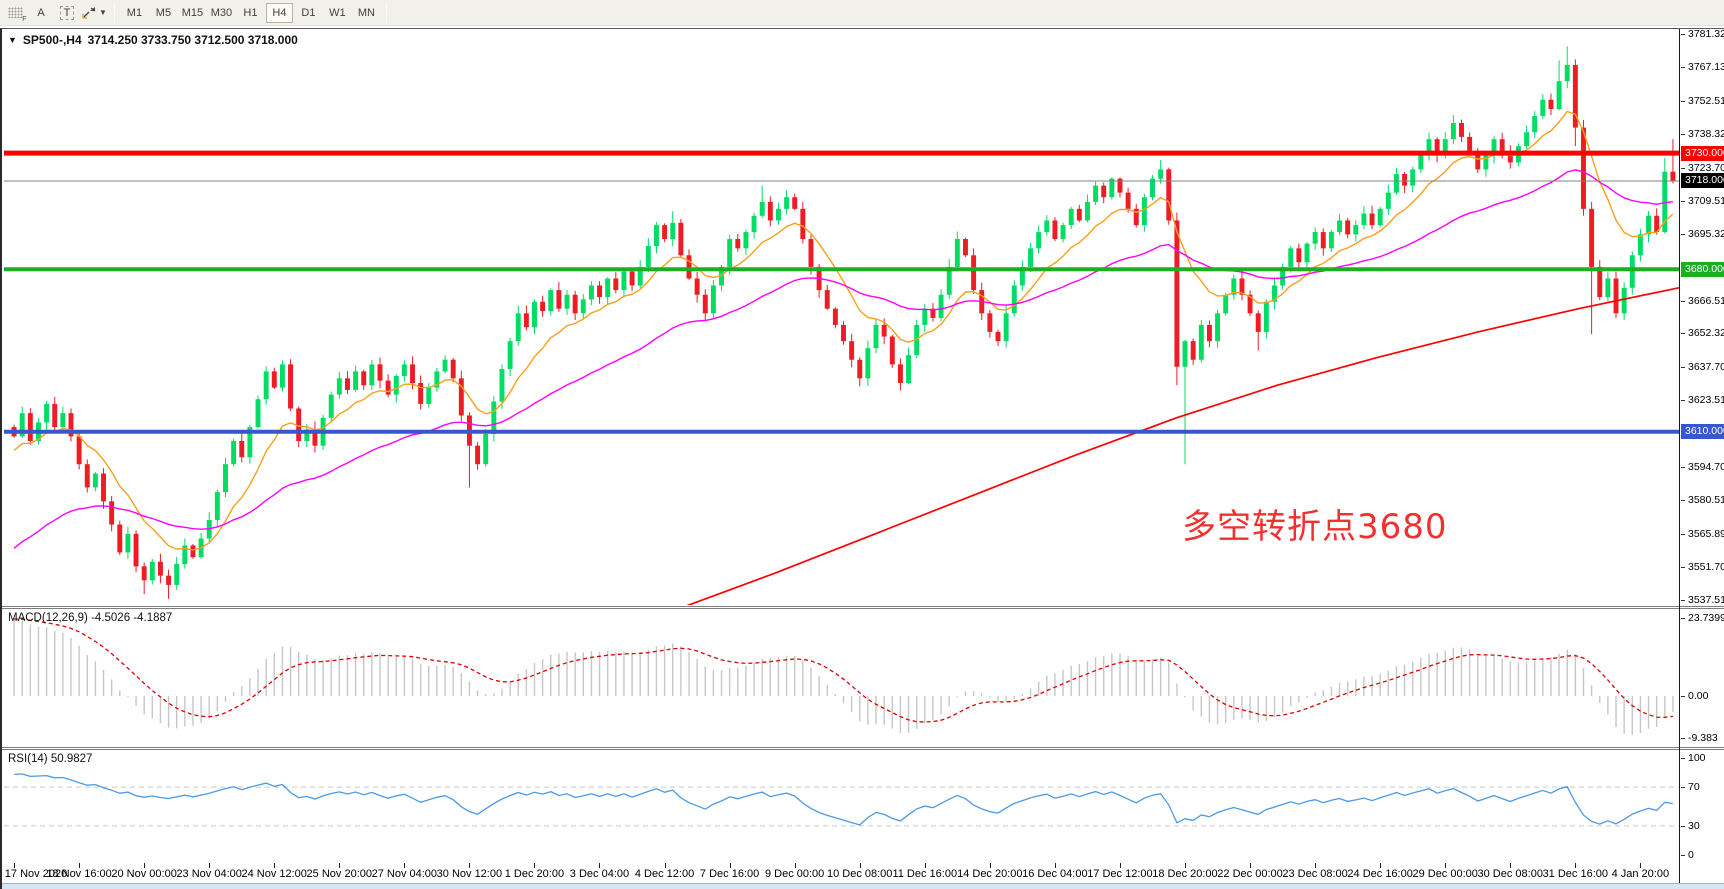 The image size is (1724, 889). I want to click on macd-axis-label: -9.383, so click(1699, 738).